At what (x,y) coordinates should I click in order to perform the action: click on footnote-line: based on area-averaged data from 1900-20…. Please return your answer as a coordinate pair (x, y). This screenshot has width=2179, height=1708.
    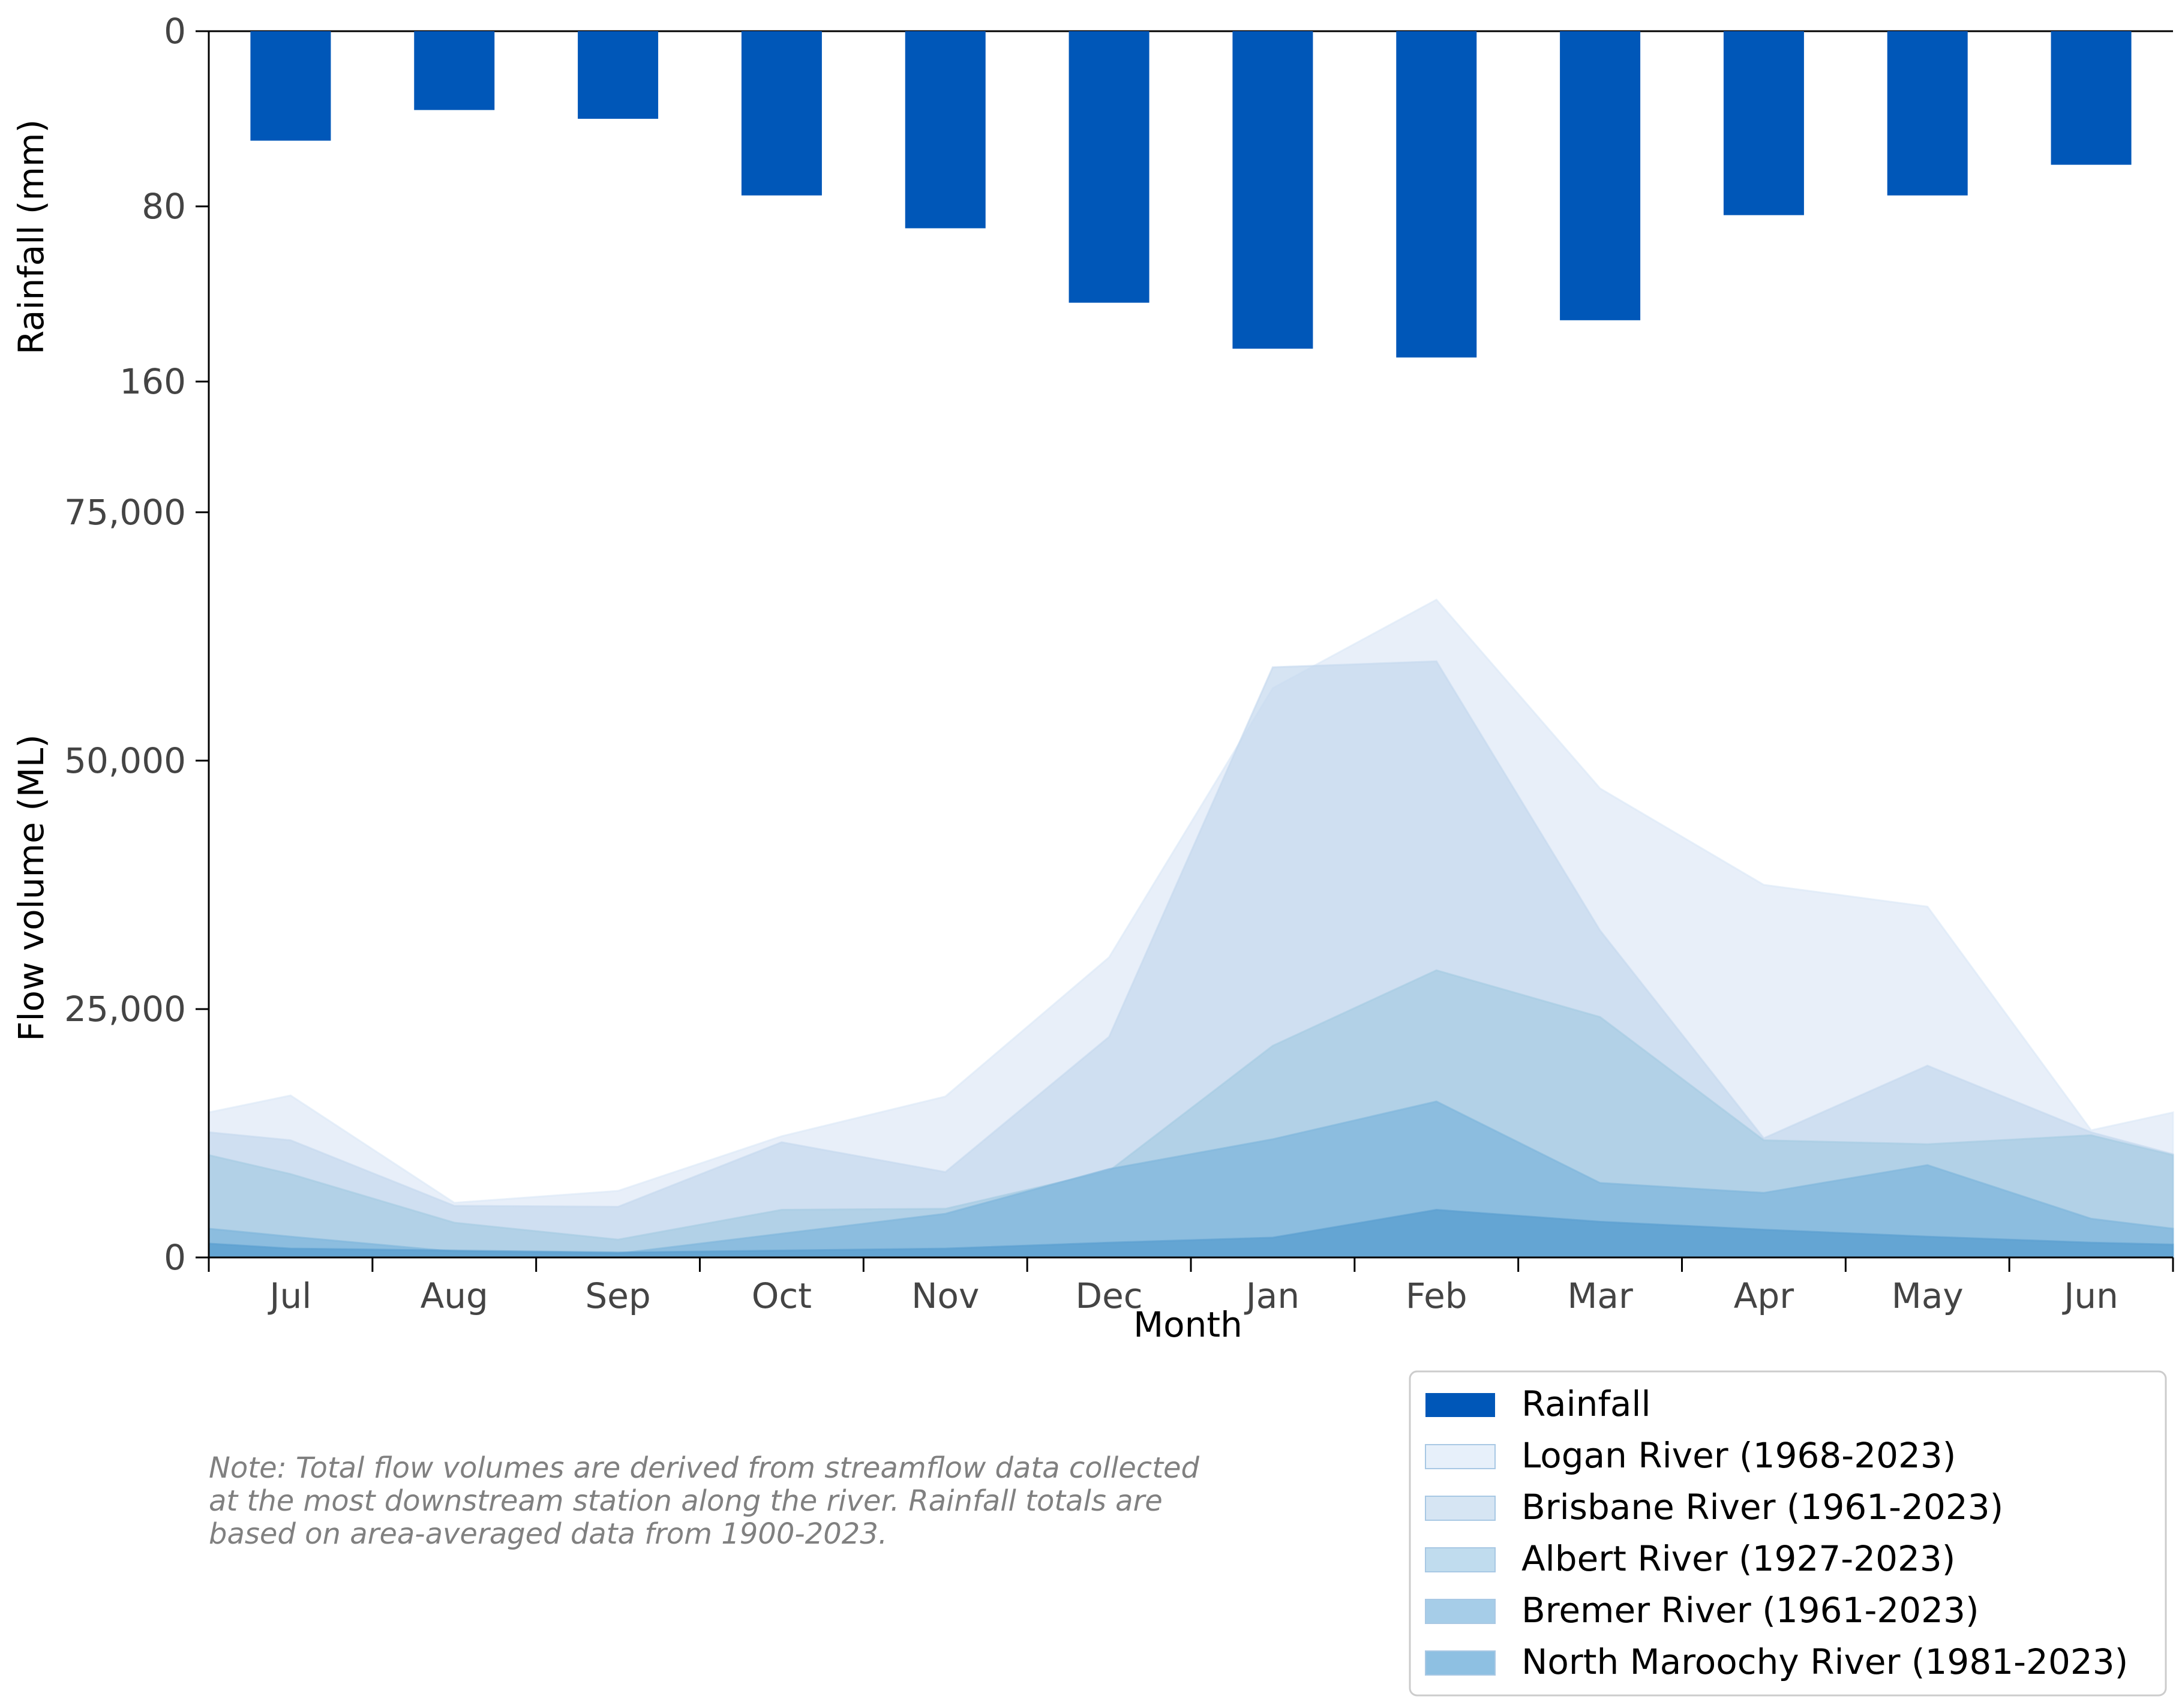
    Looking at the image, I should click on (548, 1534).